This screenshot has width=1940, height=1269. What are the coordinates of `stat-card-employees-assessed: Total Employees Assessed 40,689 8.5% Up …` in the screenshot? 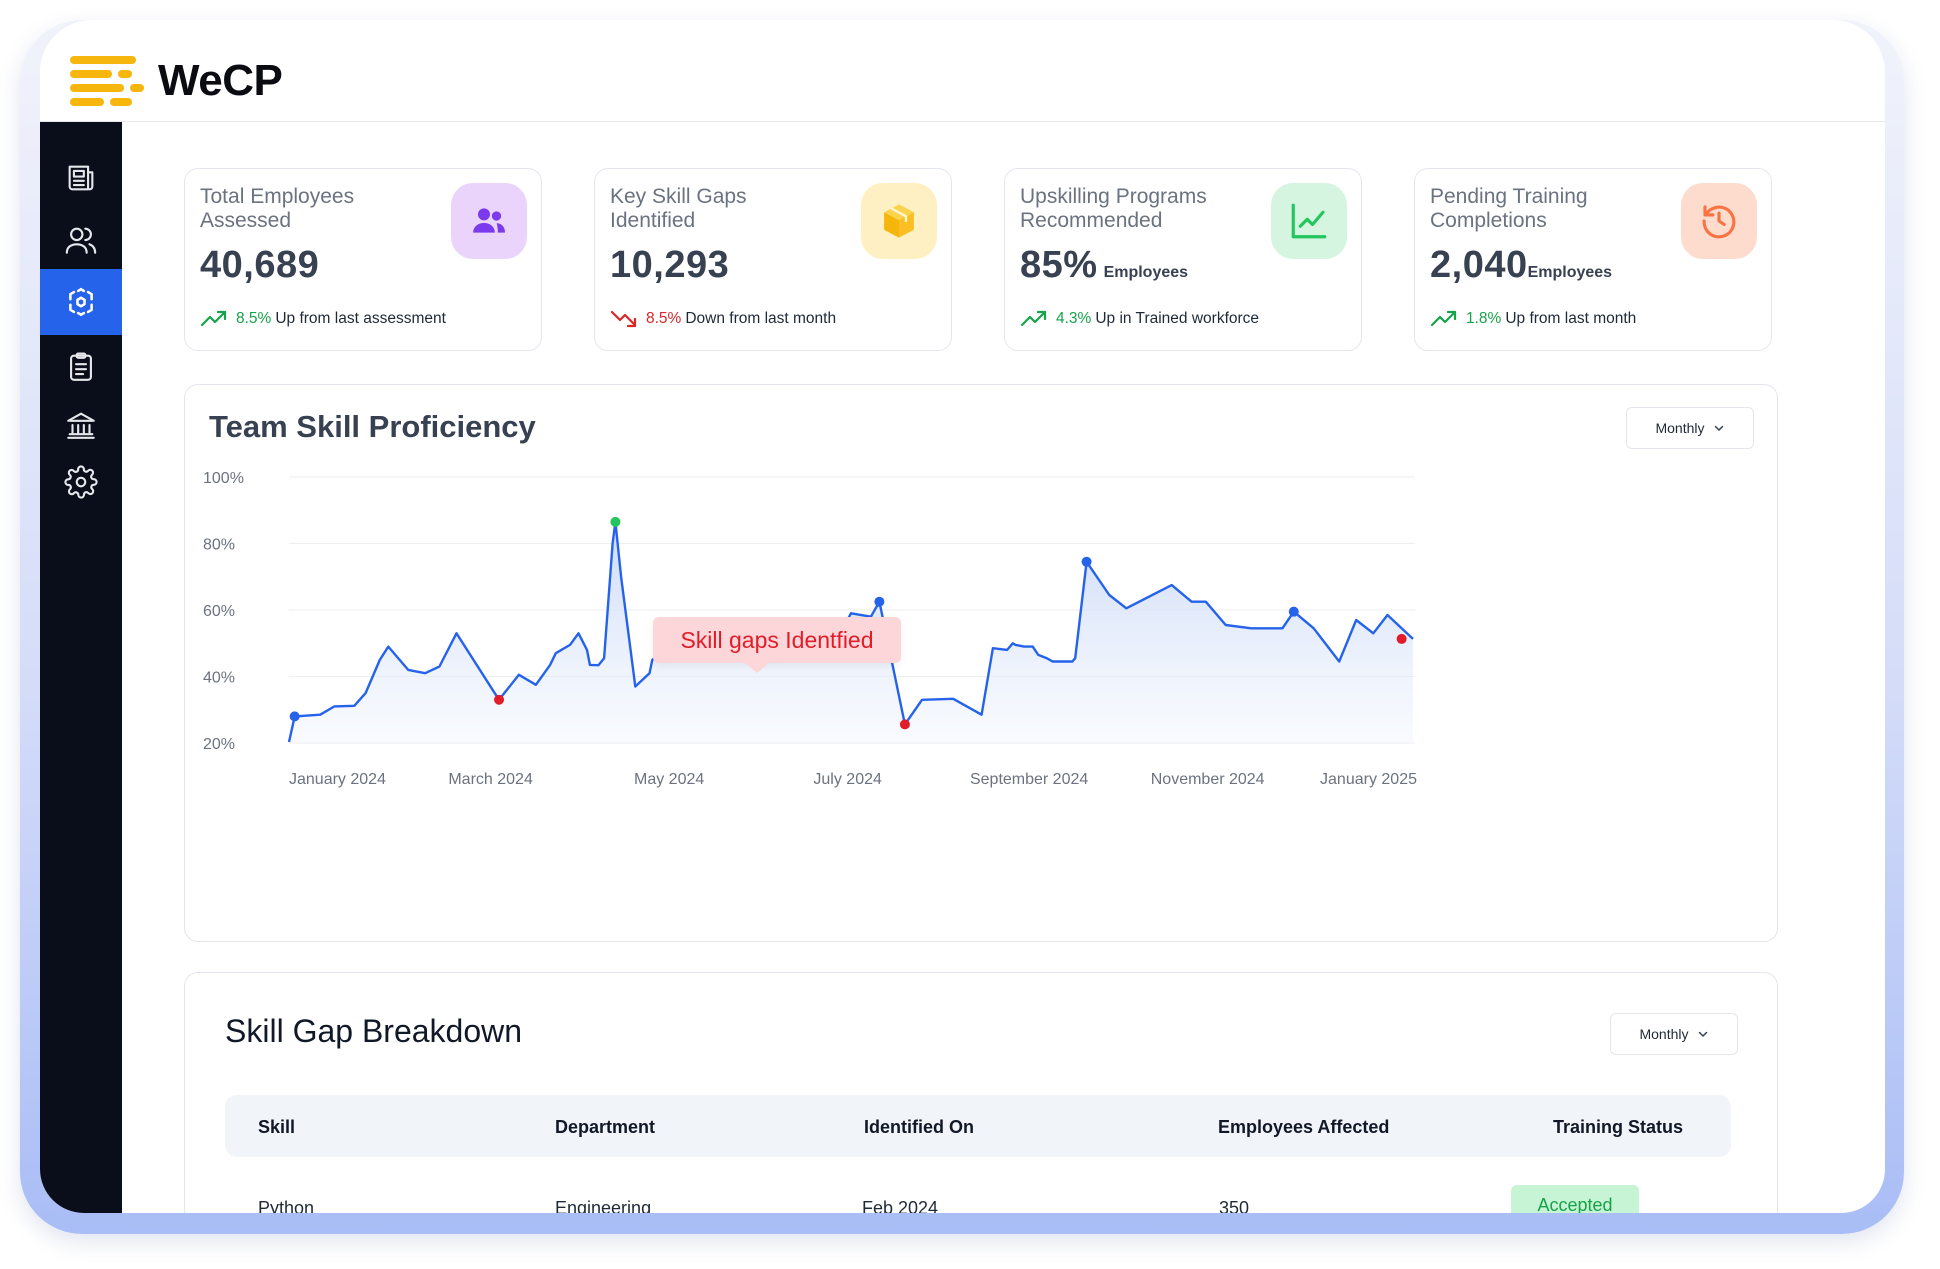 It's located at (363, 259).